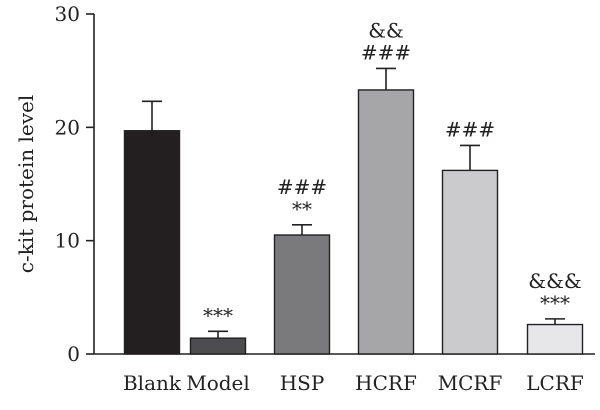 The image size is (600, 410). What do you see at coordinates (152, 242) in the screenshot?
I see `bar-blank` at bounding box center [152, 242].